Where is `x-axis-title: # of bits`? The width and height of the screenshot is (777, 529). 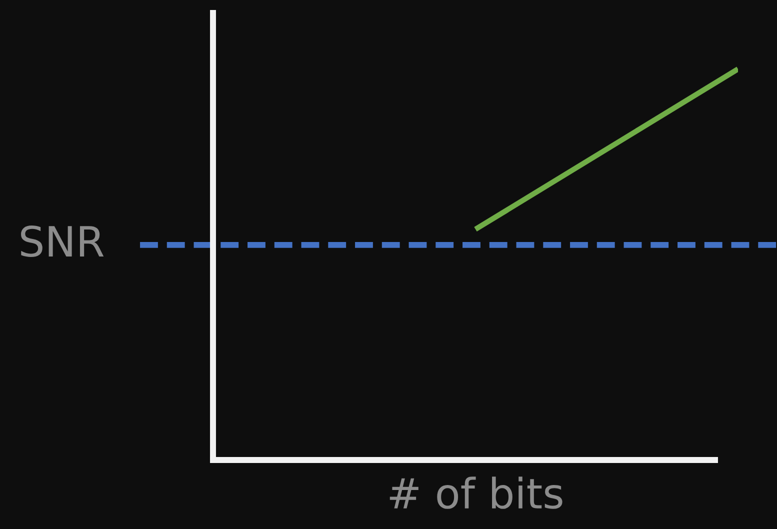
x-axis-title: # of bits is located at coordinates (476, 492).